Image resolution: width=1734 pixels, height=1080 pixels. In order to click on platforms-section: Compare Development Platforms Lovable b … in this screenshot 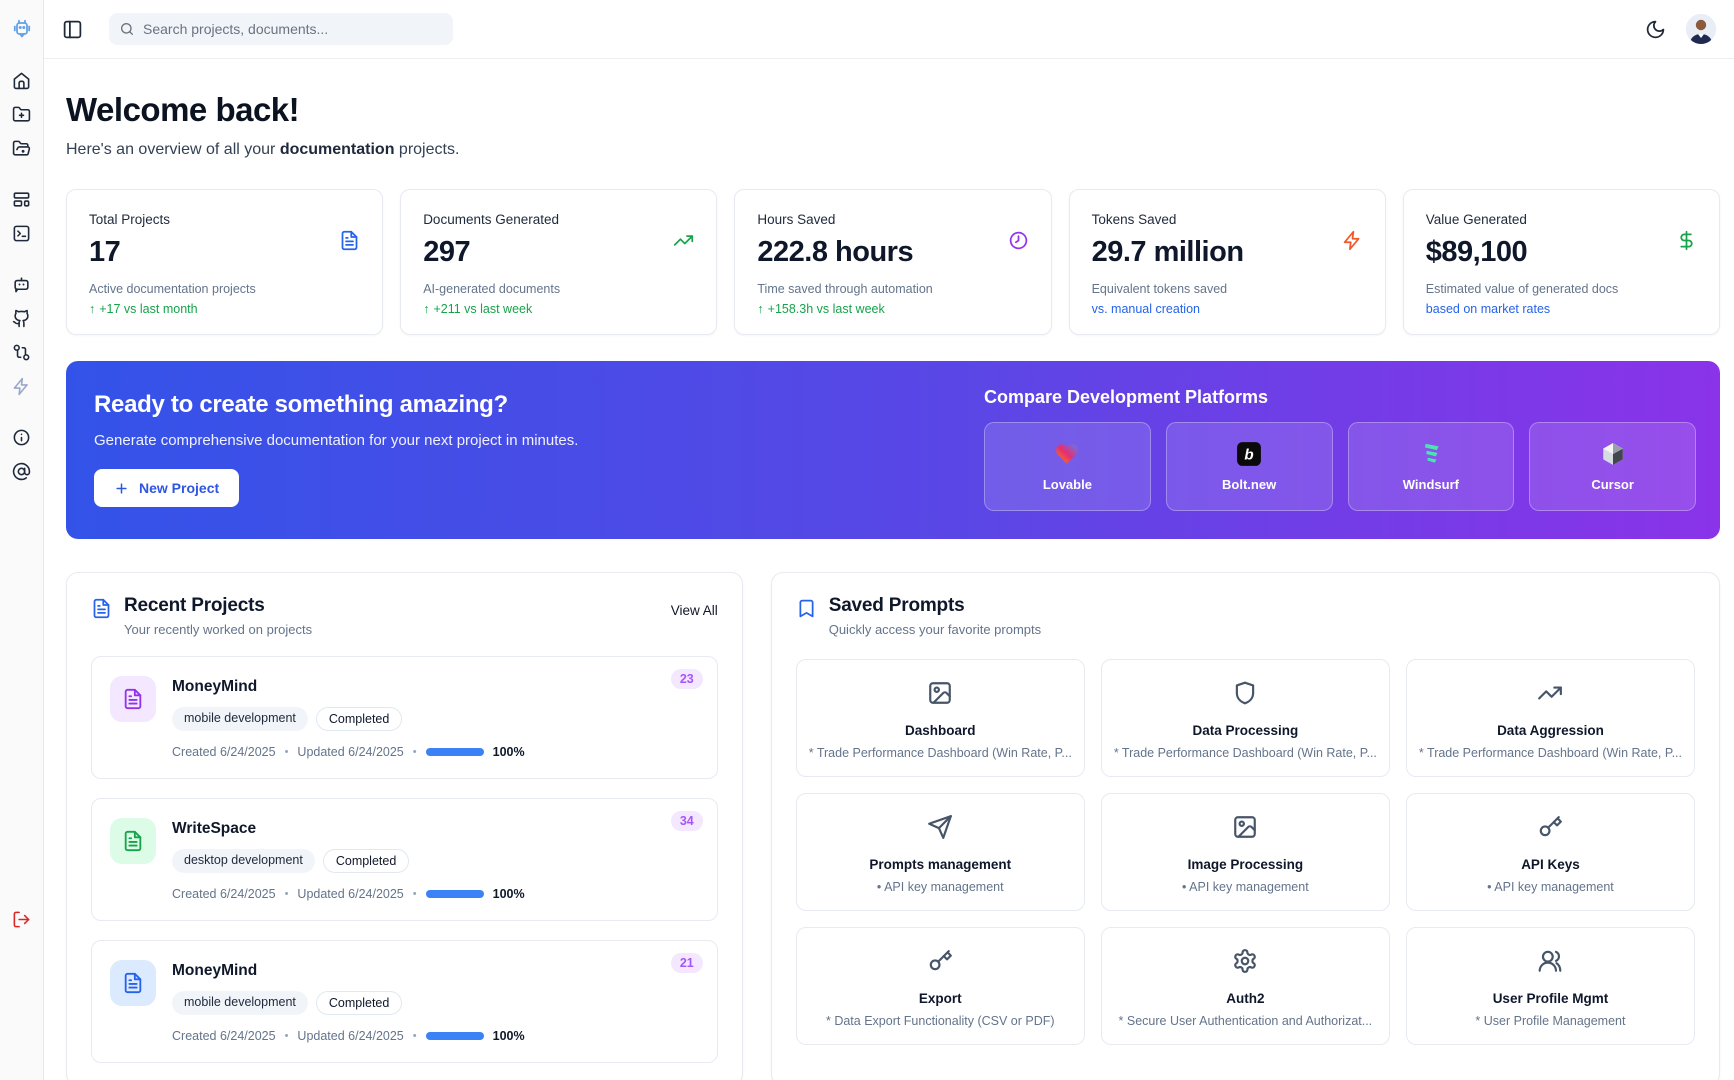, I will do `click(1352, 450)`.